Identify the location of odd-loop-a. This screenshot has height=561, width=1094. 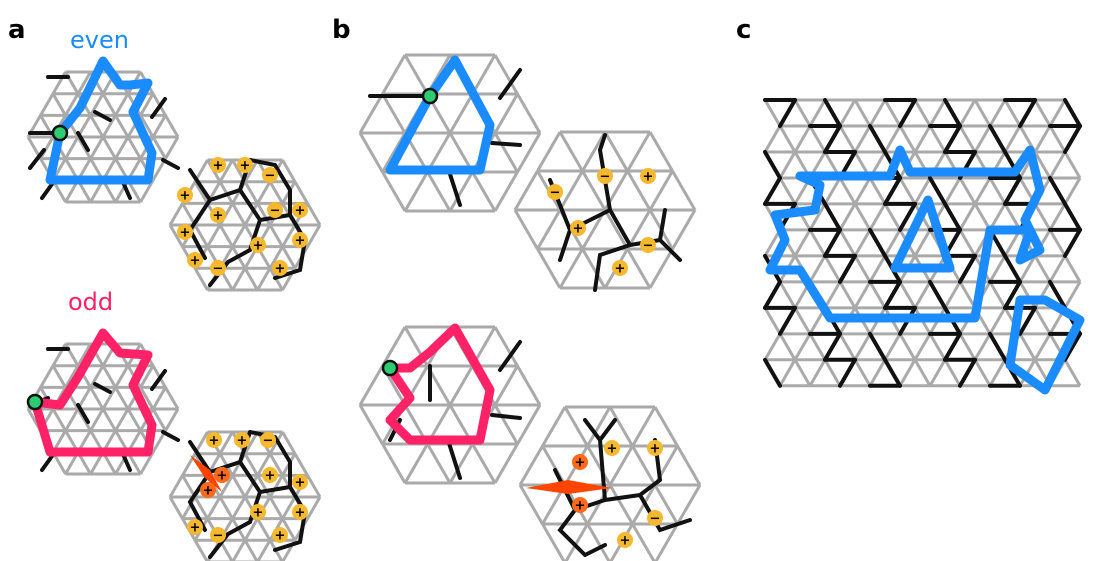
(93, 392).